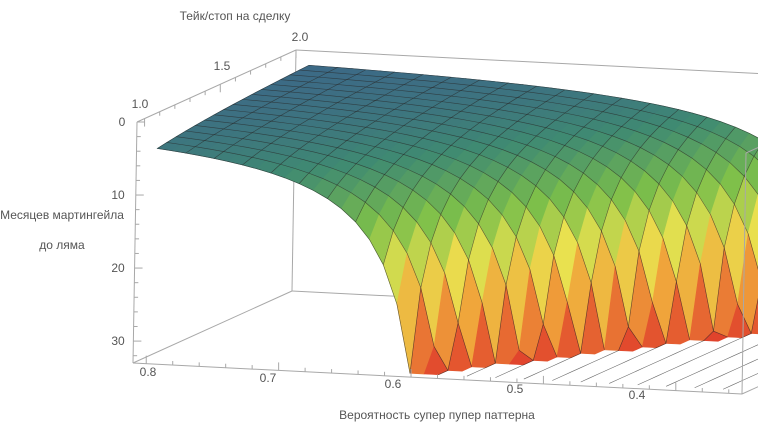 Image resolution: width=758 pixels, height=427 pixels. What do you see at coordinates (148, 372) in the screenshot?
I see `x-tick-label: 0.8` at bounding box center [148, 372].